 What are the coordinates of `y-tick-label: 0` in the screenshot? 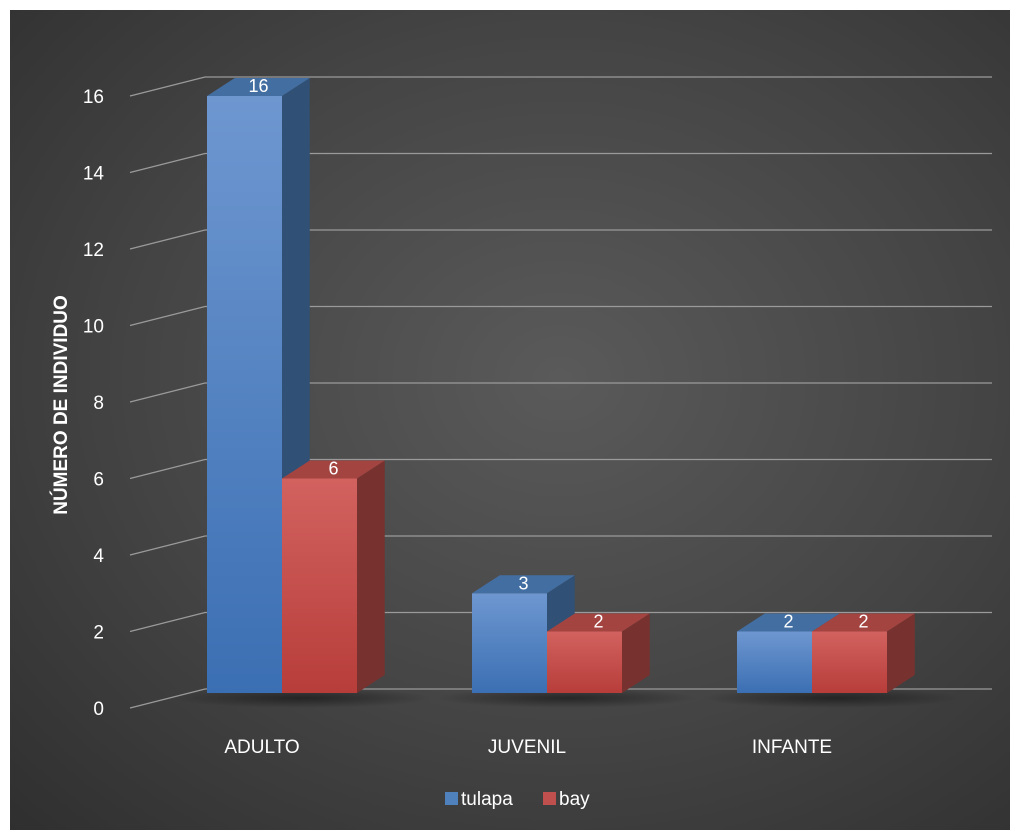 It's located at (98, 709).